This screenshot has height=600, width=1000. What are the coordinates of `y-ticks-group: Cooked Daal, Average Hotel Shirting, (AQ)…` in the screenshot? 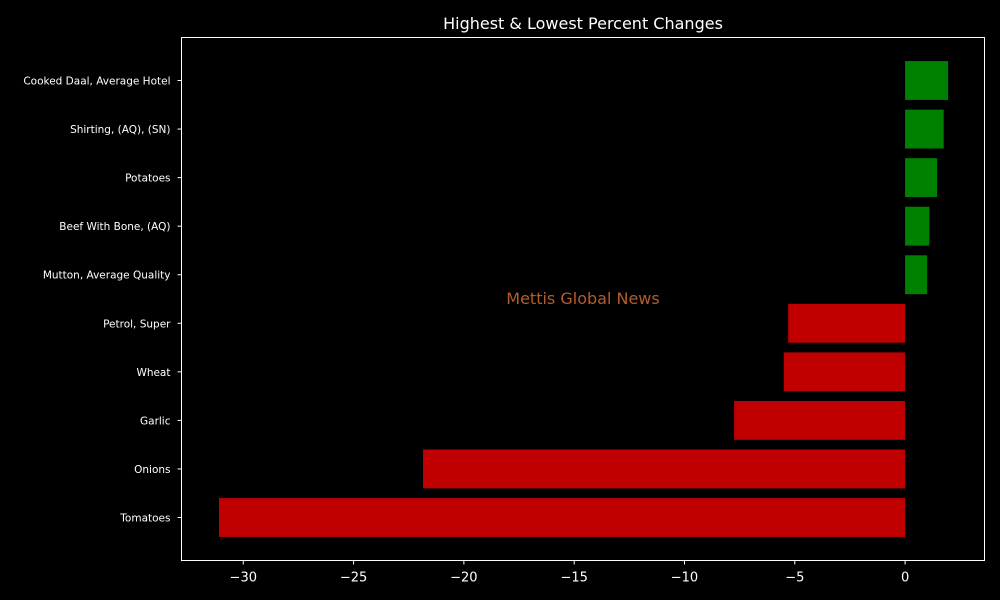 It's located at (102, 300).